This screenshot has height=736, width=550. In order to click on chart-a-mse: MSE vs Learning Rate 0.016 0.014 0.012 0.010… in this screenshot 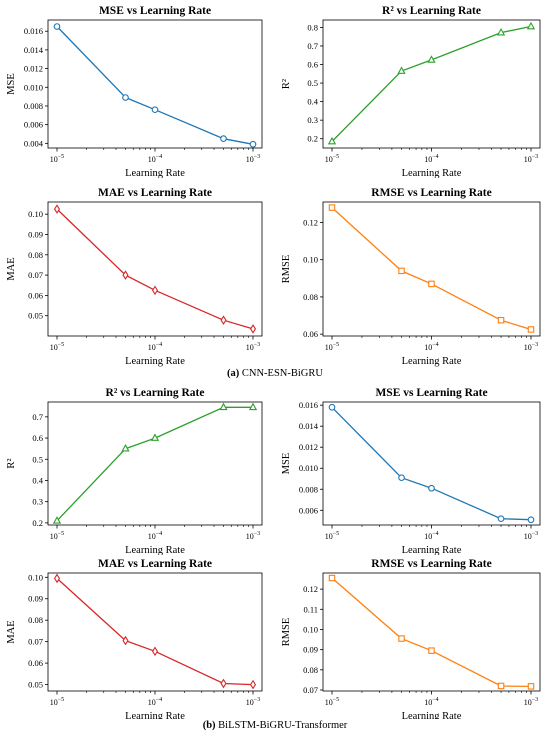, I will do `click(137, 89)`.